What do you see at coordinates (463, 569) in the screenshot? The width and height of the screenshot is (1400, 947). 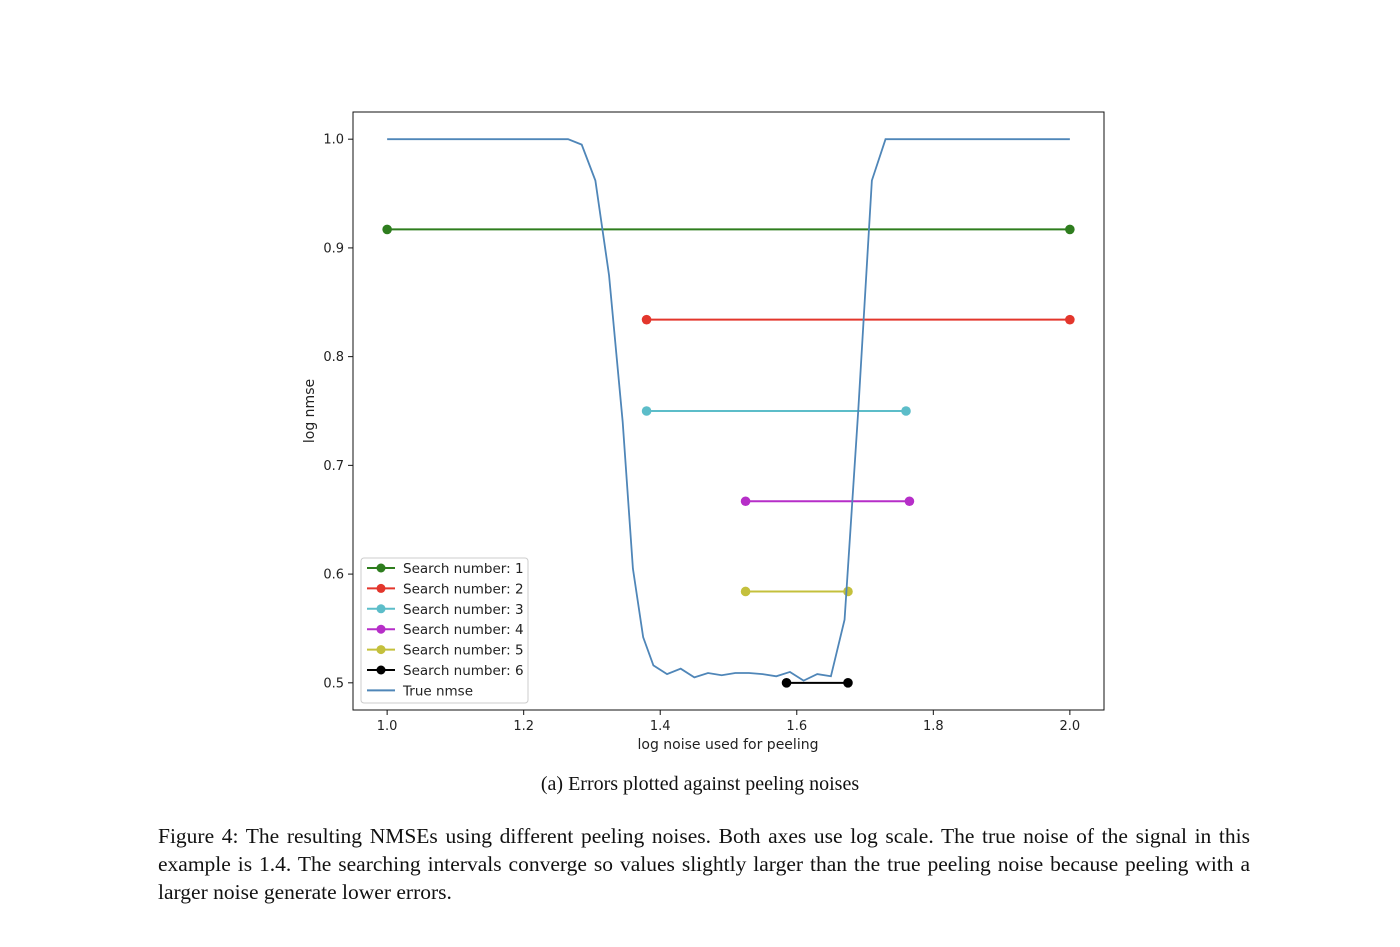 I see `legend-label: Search number: 1` at bounding box center [463, 569].